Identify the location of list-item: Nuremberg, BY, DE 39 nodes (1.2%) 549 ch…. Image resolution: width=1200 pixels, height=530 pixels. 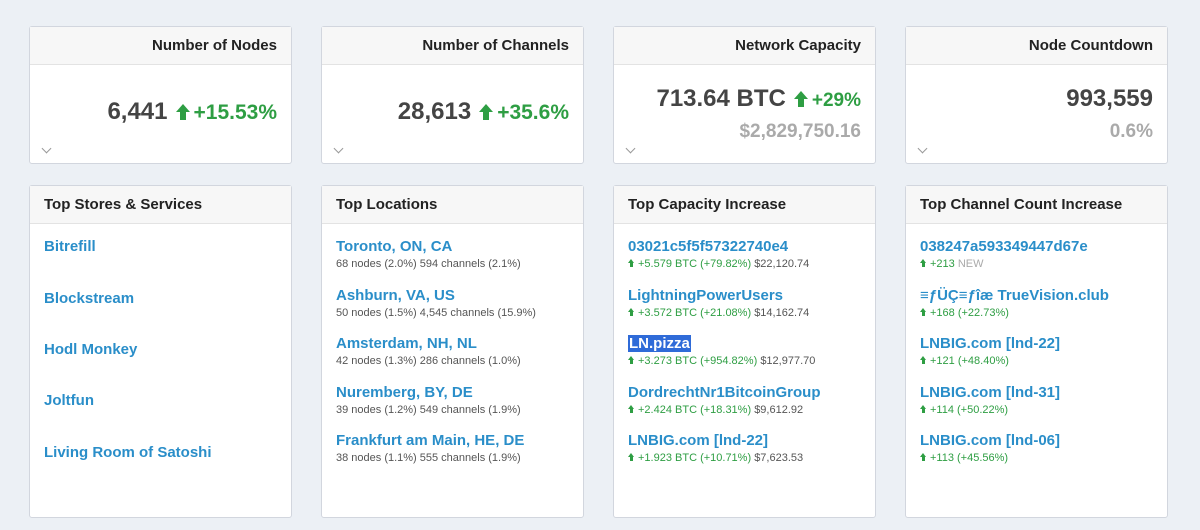
(428, 400).